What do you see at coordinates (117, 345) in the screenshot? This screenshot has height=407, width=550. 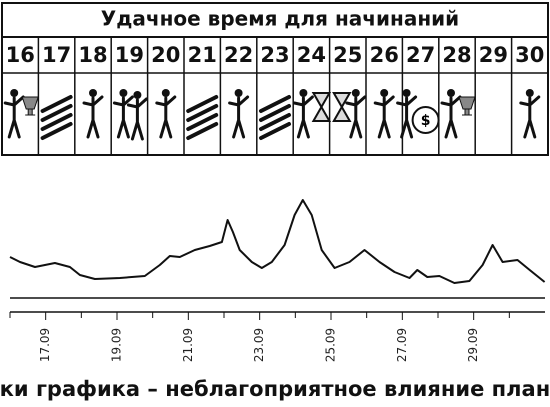 I see `x-tick-label: 19.09` at bounding box center [117, 345].